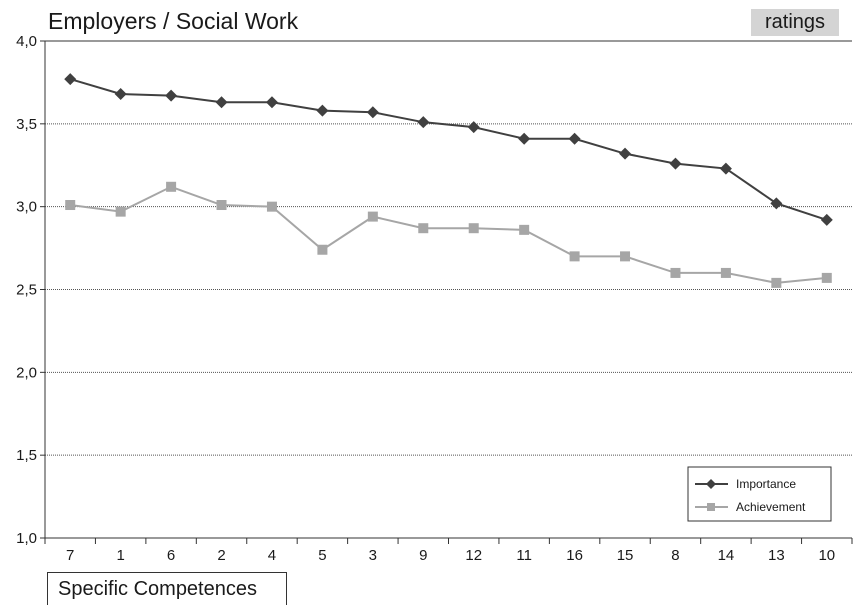 Image resolution: width=853 pixels, height=606 pixels. What do you see at coordinates (726, 555) in the screenshot?
I see `x-tick-label: 14` at bounding box center [726, 555].